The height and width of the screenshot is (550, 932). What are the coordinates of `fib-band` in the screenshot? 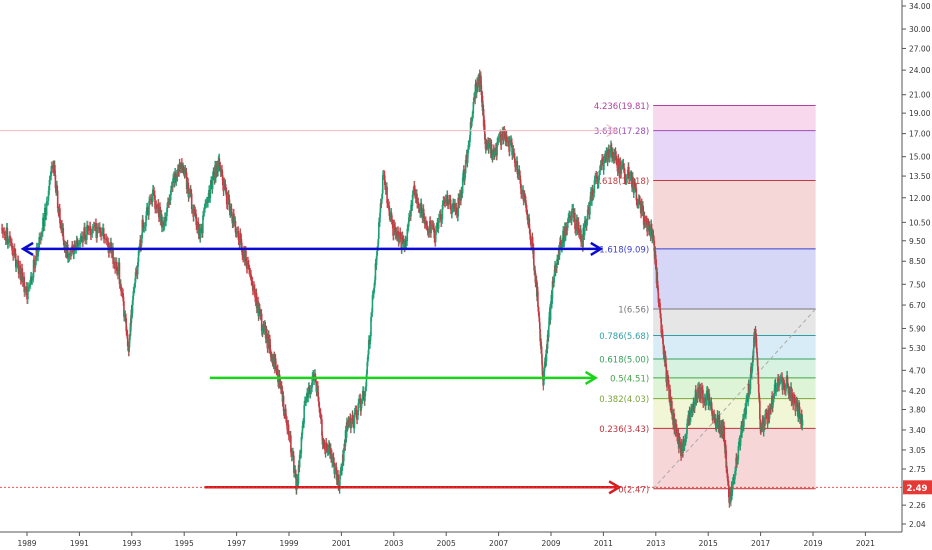 It's located at (734, 278).